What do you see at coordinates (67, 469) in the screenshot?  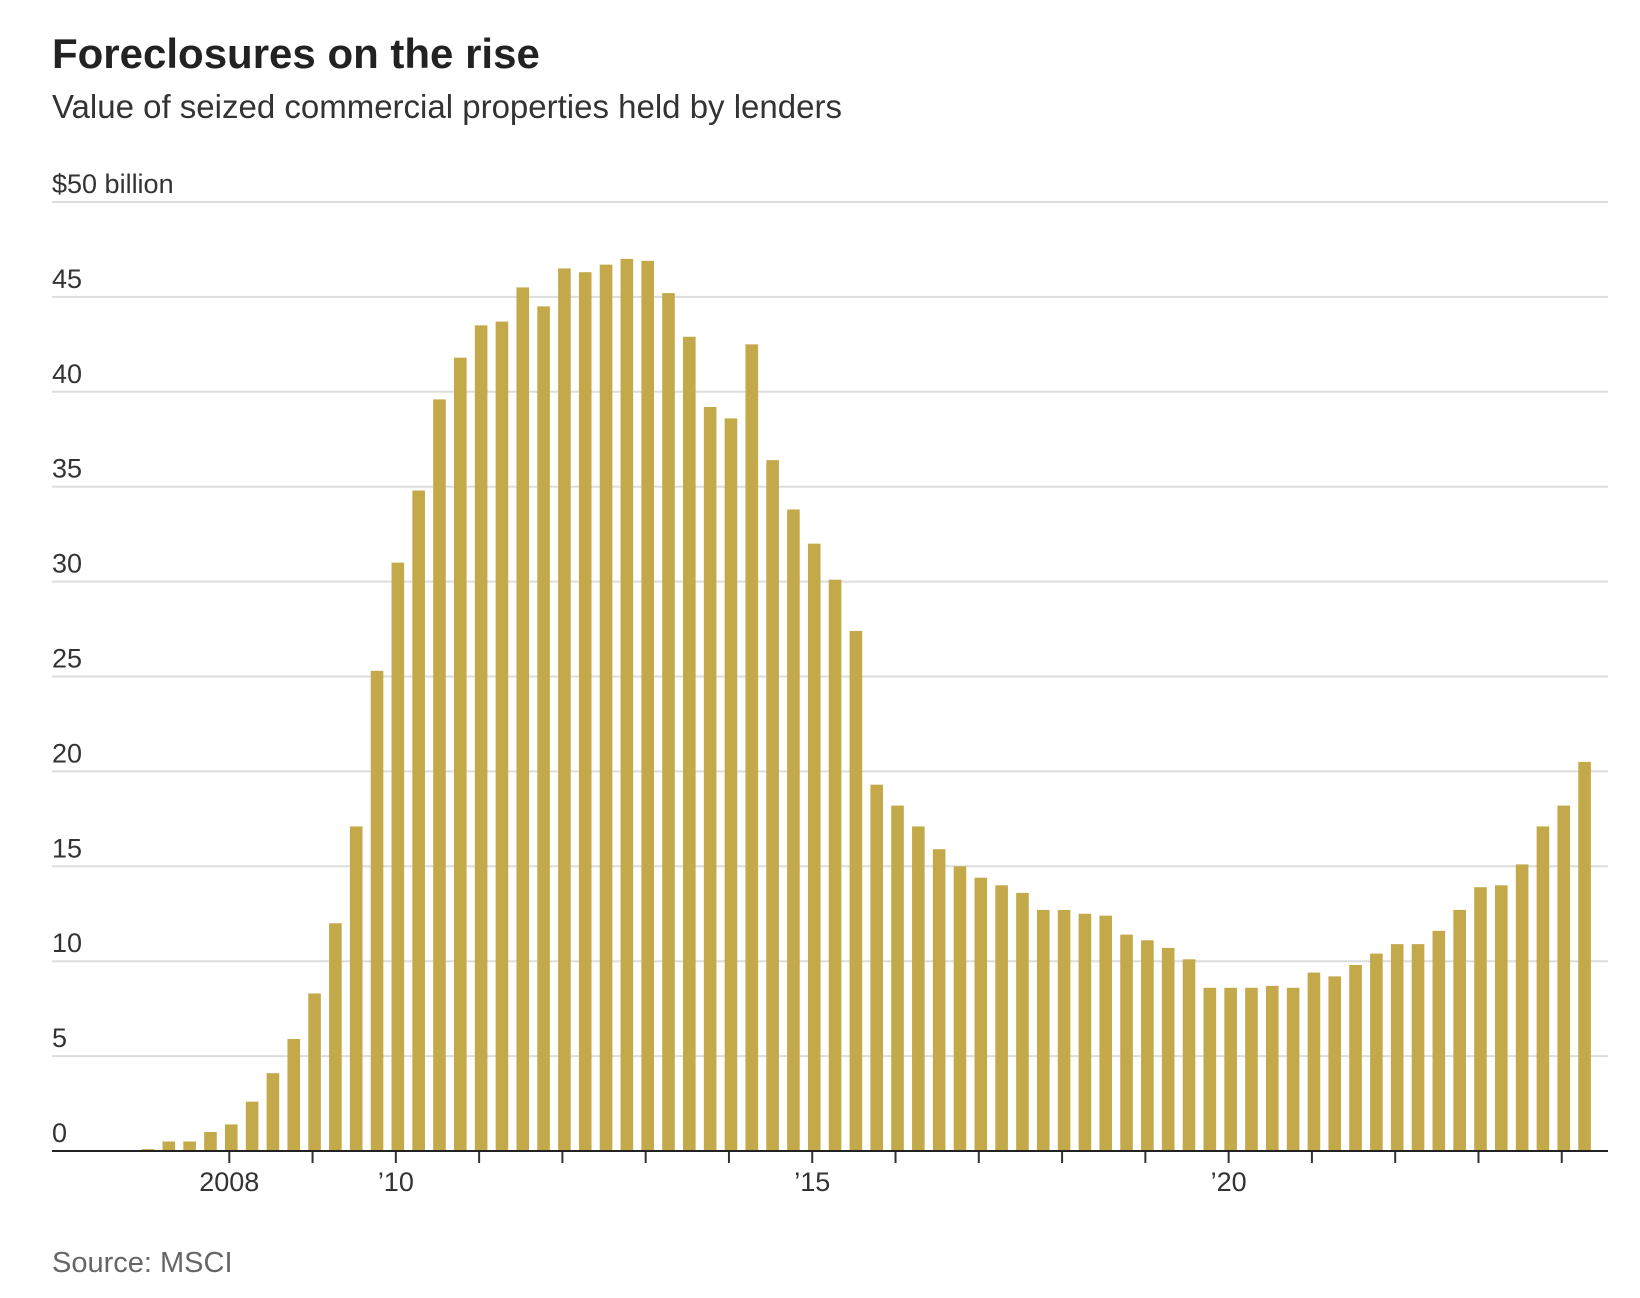 I see `y-tick-label: 35` at bounding box center [67, 469].